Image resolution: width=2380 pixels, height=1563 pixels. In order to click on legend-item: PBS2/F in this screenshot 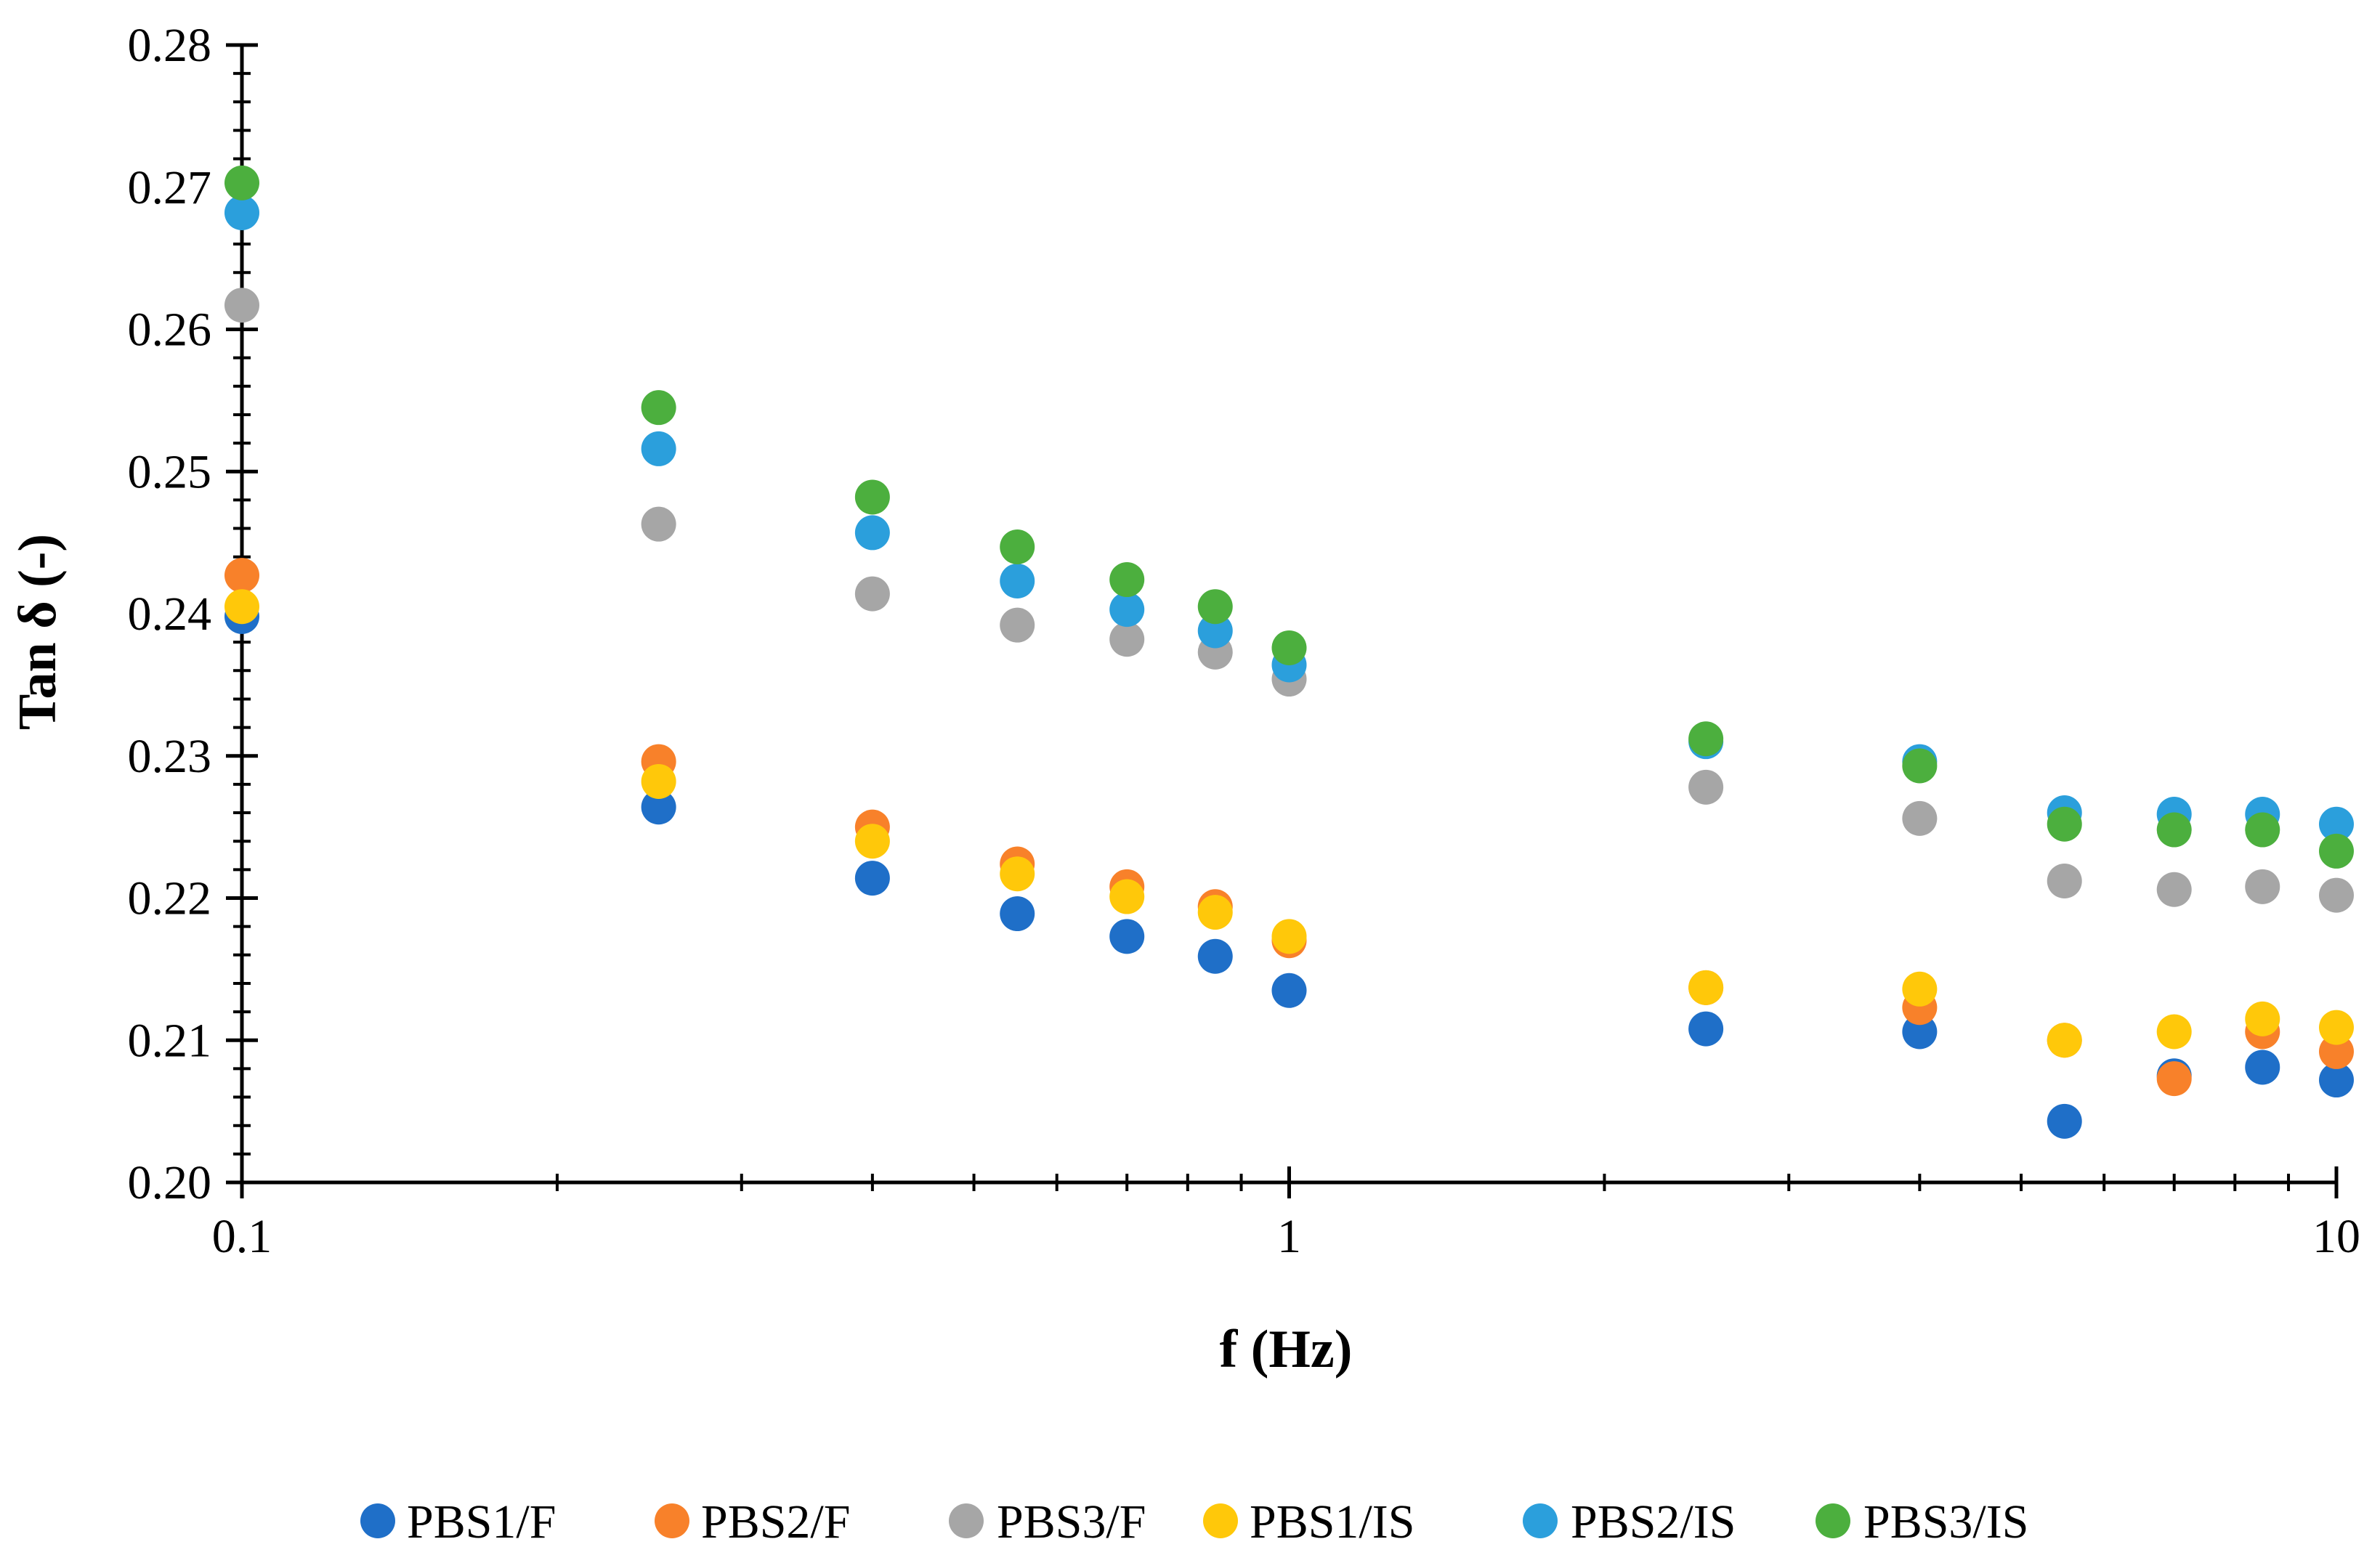, I will do `click(752, 1521)`.